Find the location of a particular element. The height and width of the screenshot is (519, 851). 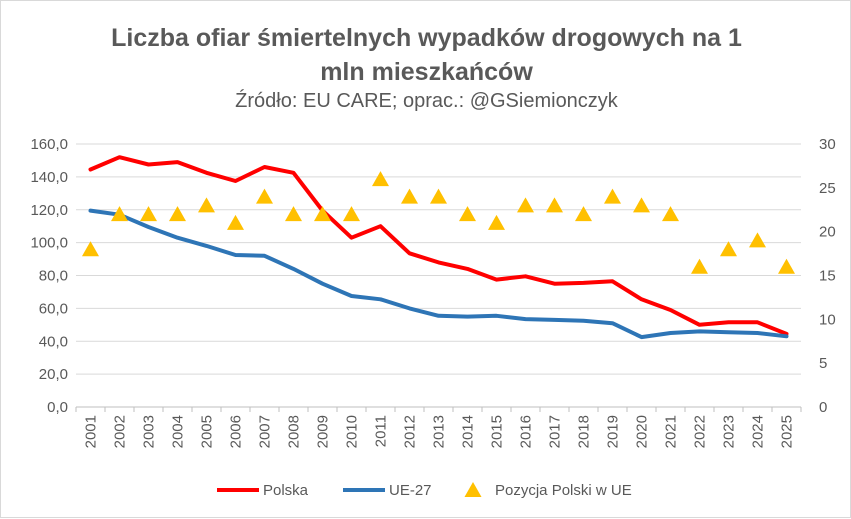

x-tick-label: 2023 is located at coordinates (729, 431).